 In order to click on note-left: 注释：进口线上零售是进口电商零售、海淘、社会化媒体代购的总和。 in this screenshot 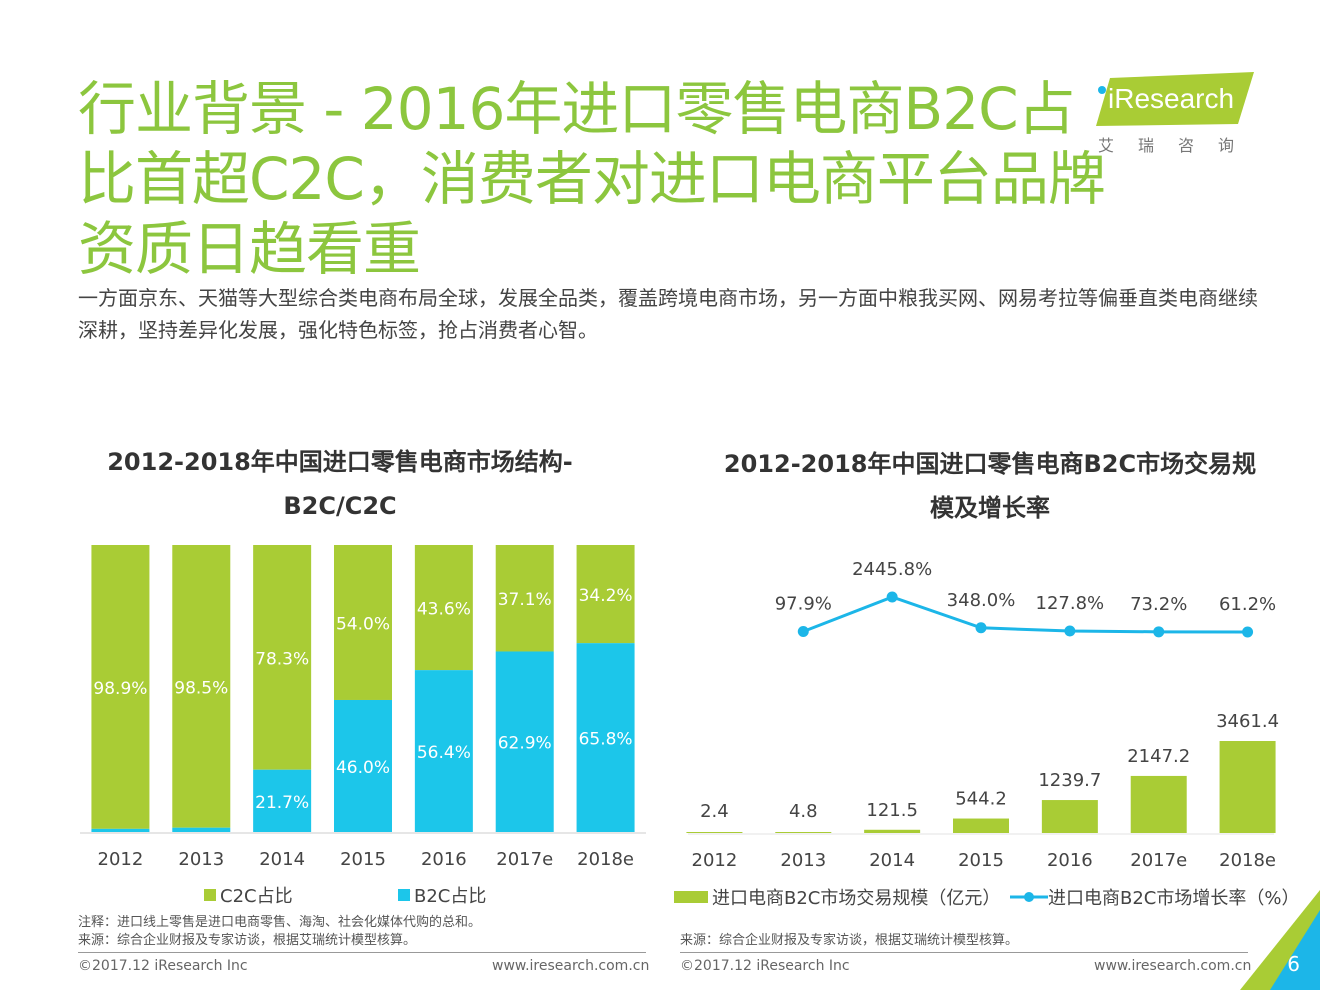, I will do `click(280, 922)`.